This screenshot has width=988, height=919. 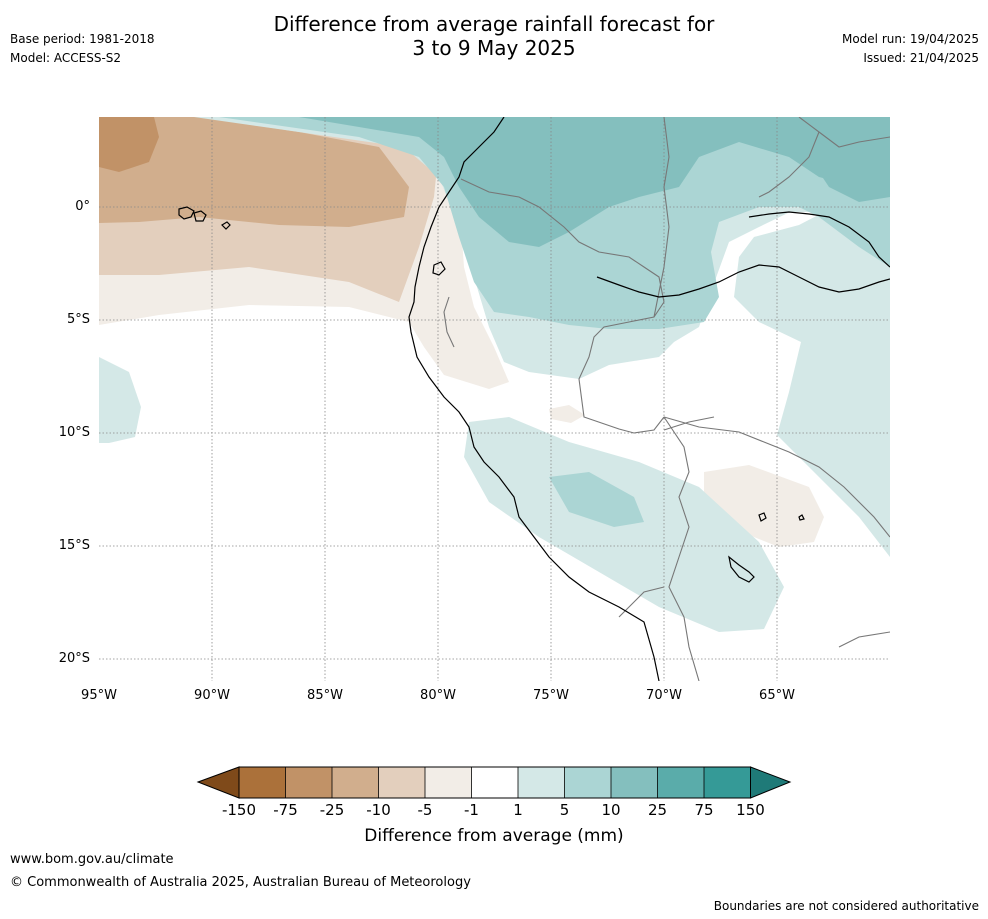 I want to click on drier-patch-small, so click(x=567, y=414).